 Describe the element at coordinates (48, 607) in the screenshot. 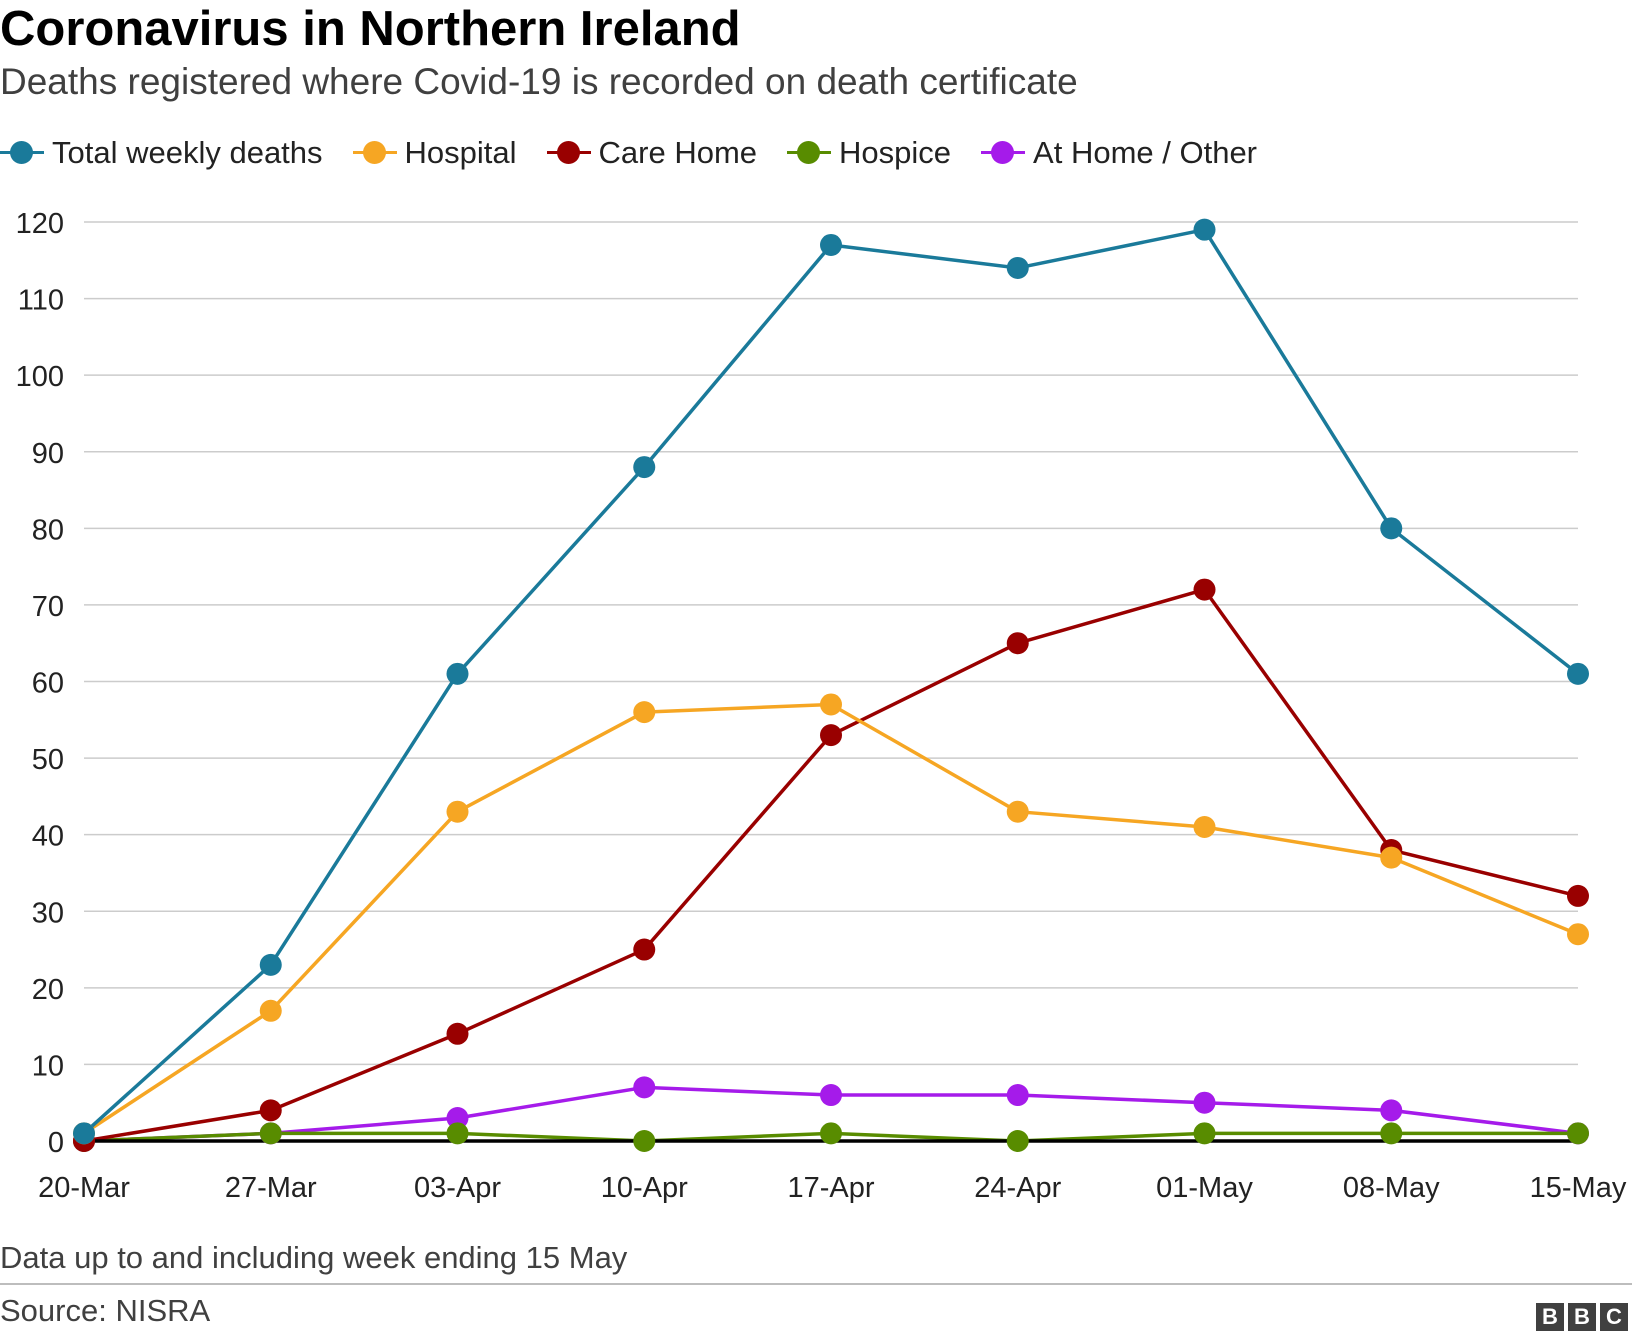

I see `y-tick-label: 70` at that location.